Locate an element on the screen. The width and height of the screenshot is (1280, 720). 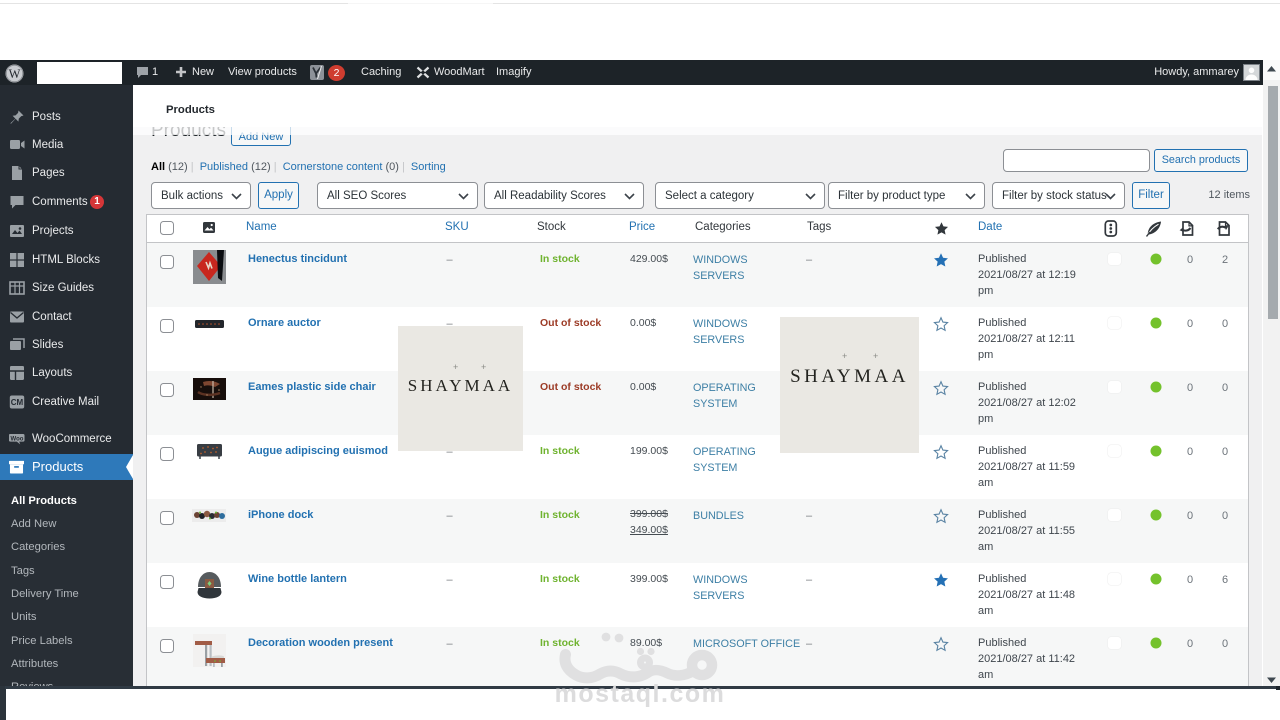
svg-text: mostaql.com is located at coordinates (640, 694).